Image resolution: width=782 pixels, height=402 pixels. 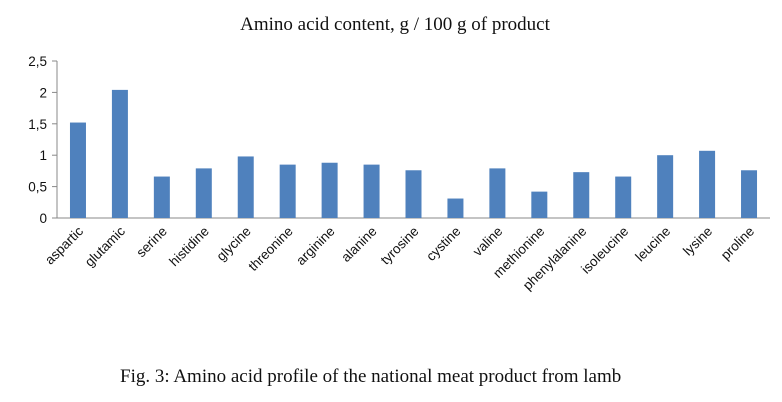 I want to click on y-tick-label: 2,5, so click(x=37, y=61).